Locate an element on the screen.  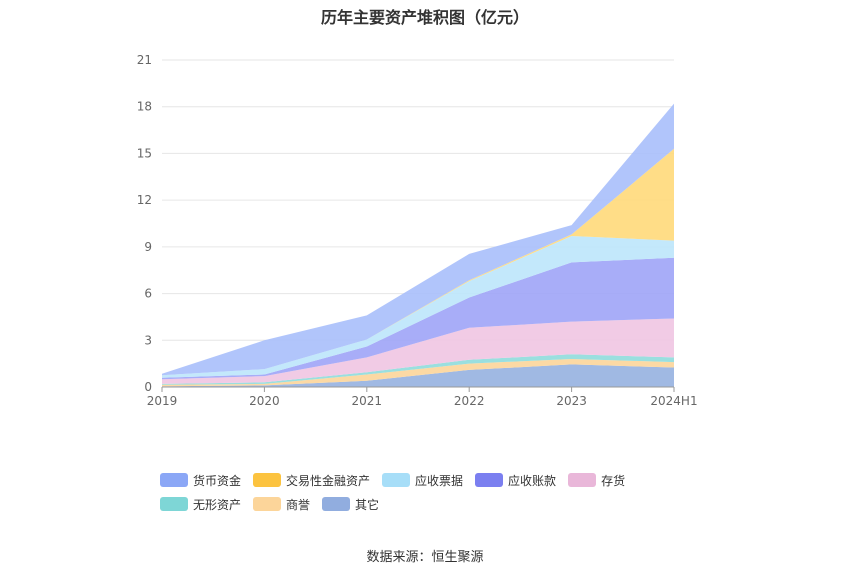
legend-item: 应收账款 is located at coordinates (515, 480).